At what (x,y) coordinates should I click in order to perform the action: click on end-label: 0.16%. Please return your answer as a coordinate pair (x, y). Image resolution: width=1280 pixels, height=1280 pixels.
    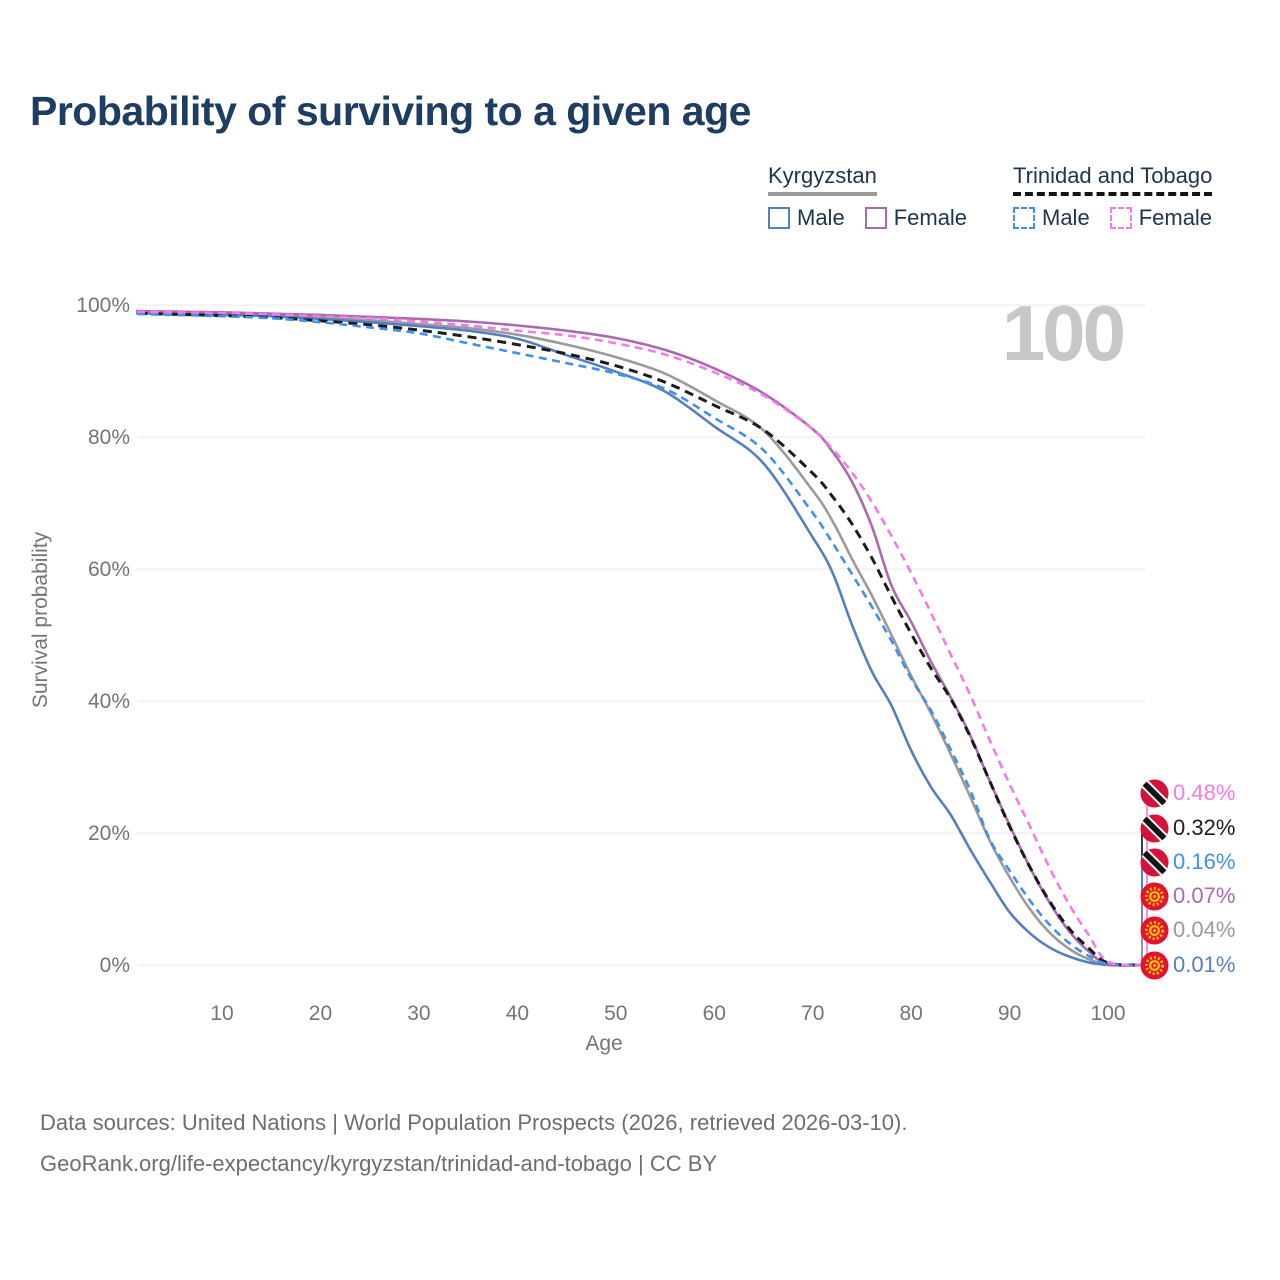
    Looking at the image, I should click on (1187, 862).